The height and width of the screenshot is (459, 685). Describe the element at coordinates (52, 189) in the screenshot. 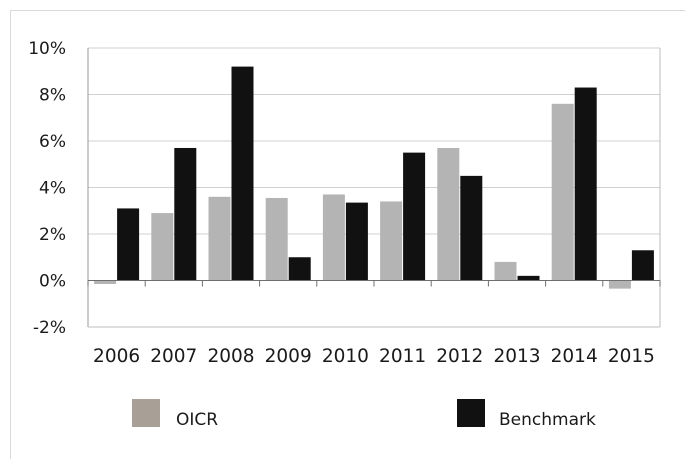

I see `y-tick-label: 4%` at that location.